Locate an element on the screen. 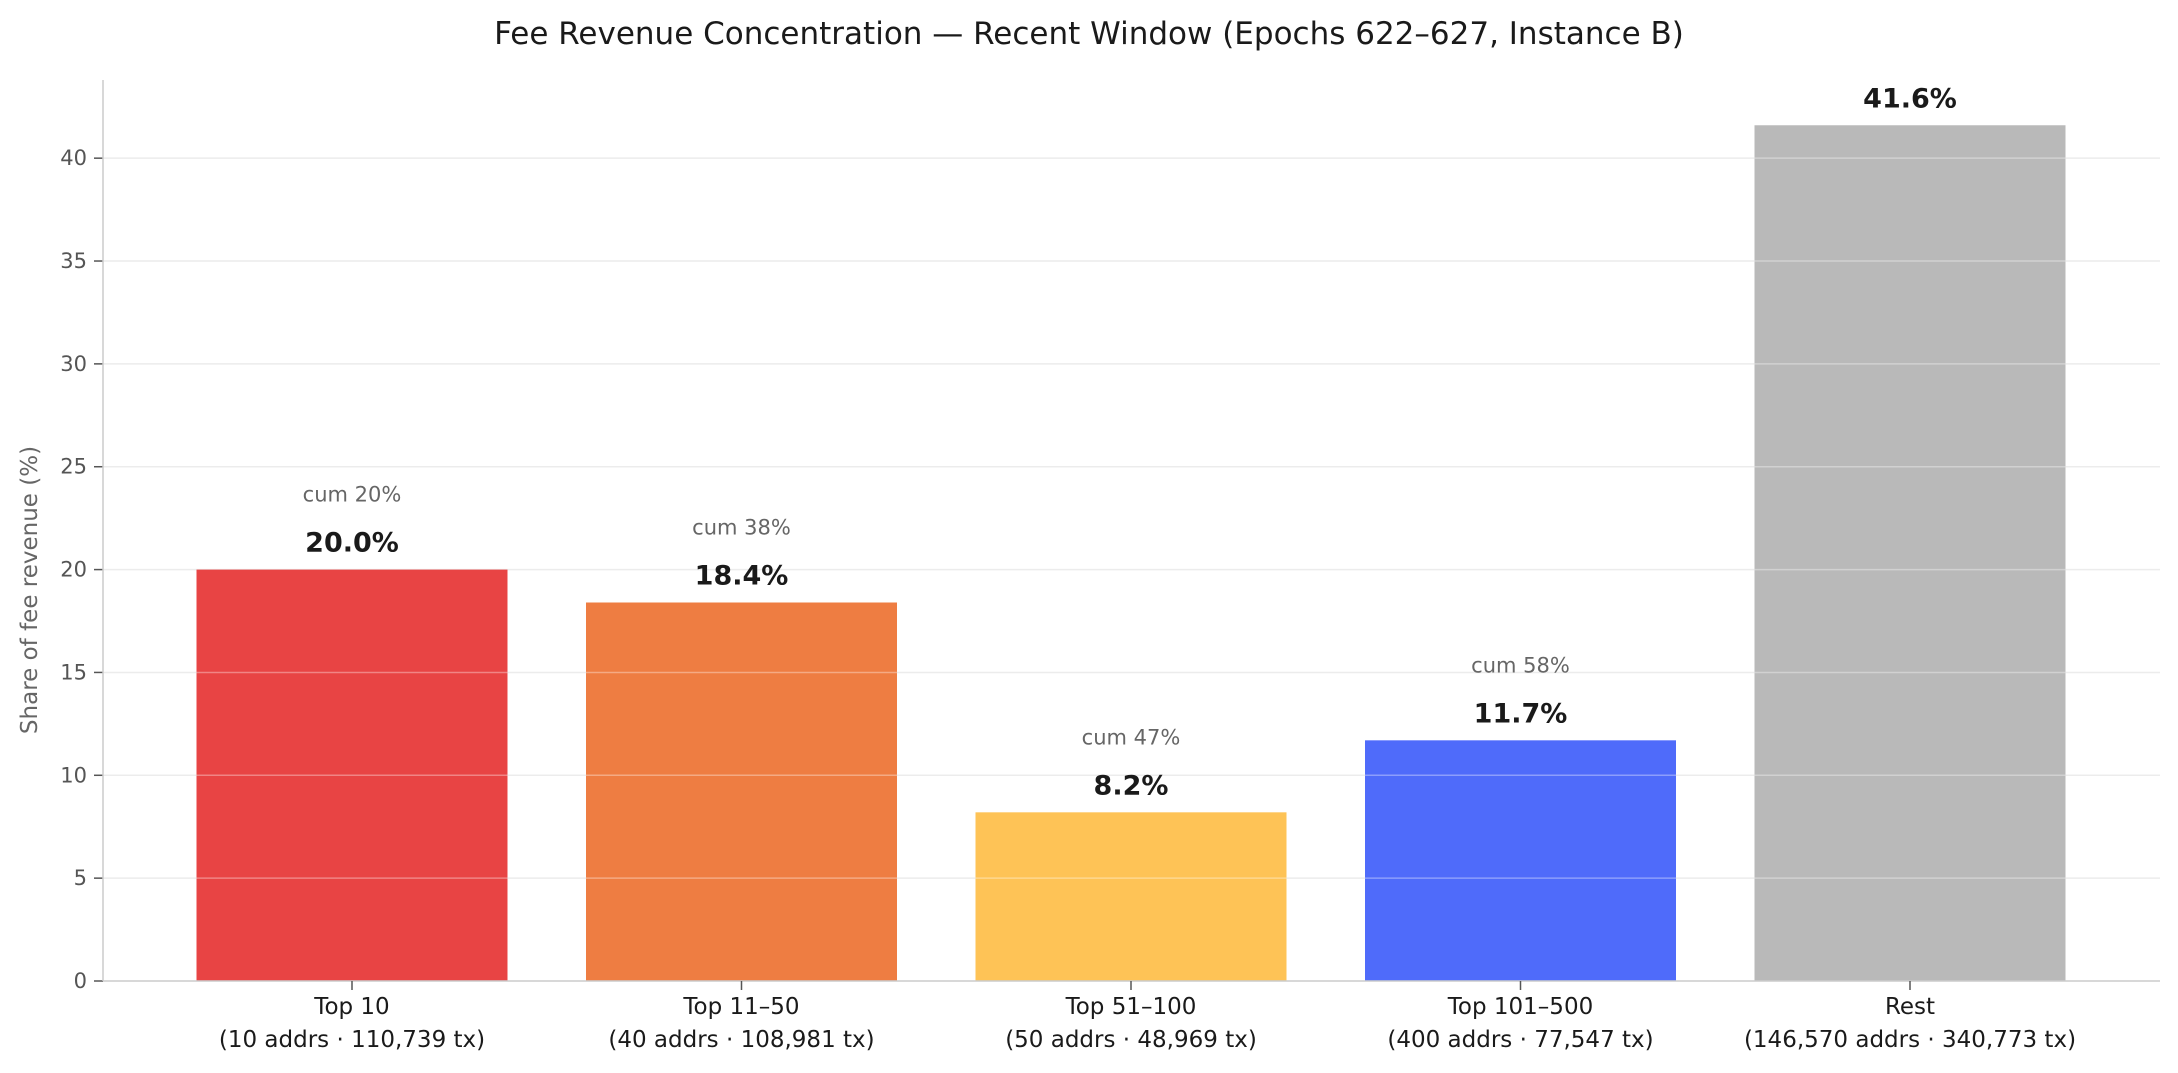 The width and height of the screenshot is (2178, 1073). cum-label: cum 58% is located at coordinates (1520, 665).